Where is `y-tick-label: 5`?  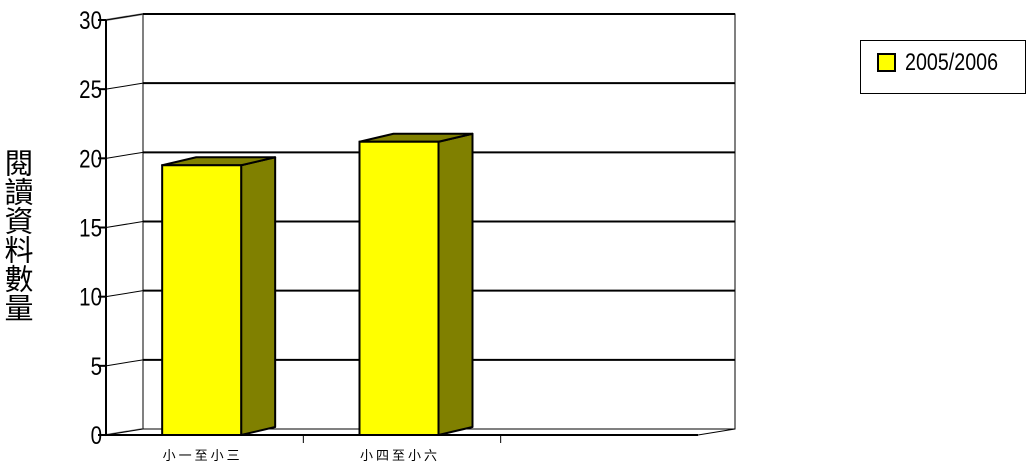 y-tick-label: 5 is located at coordinates (96, 366).